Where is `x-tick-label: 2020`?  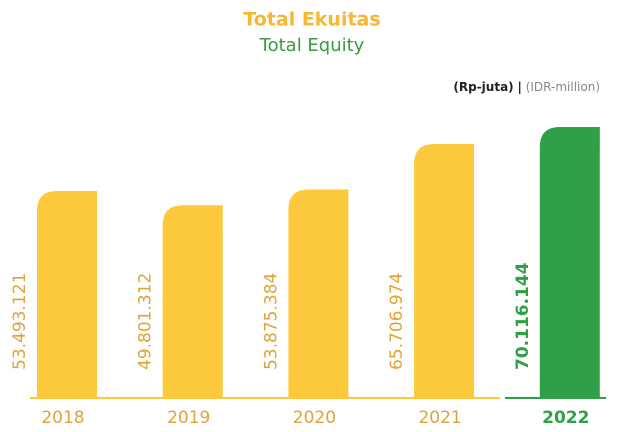 x-tick-label: 2020 is located at coordinates (314, 418).